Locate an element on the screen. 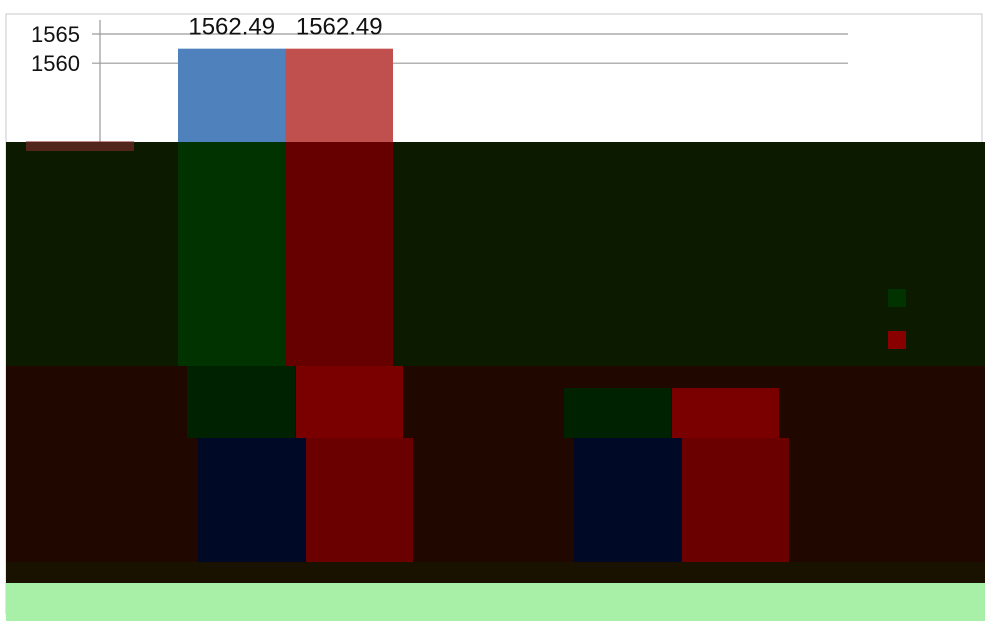 This screenshot has width=985, height=621. y-tick-label: 1565 is located at coordinates (55, 34).